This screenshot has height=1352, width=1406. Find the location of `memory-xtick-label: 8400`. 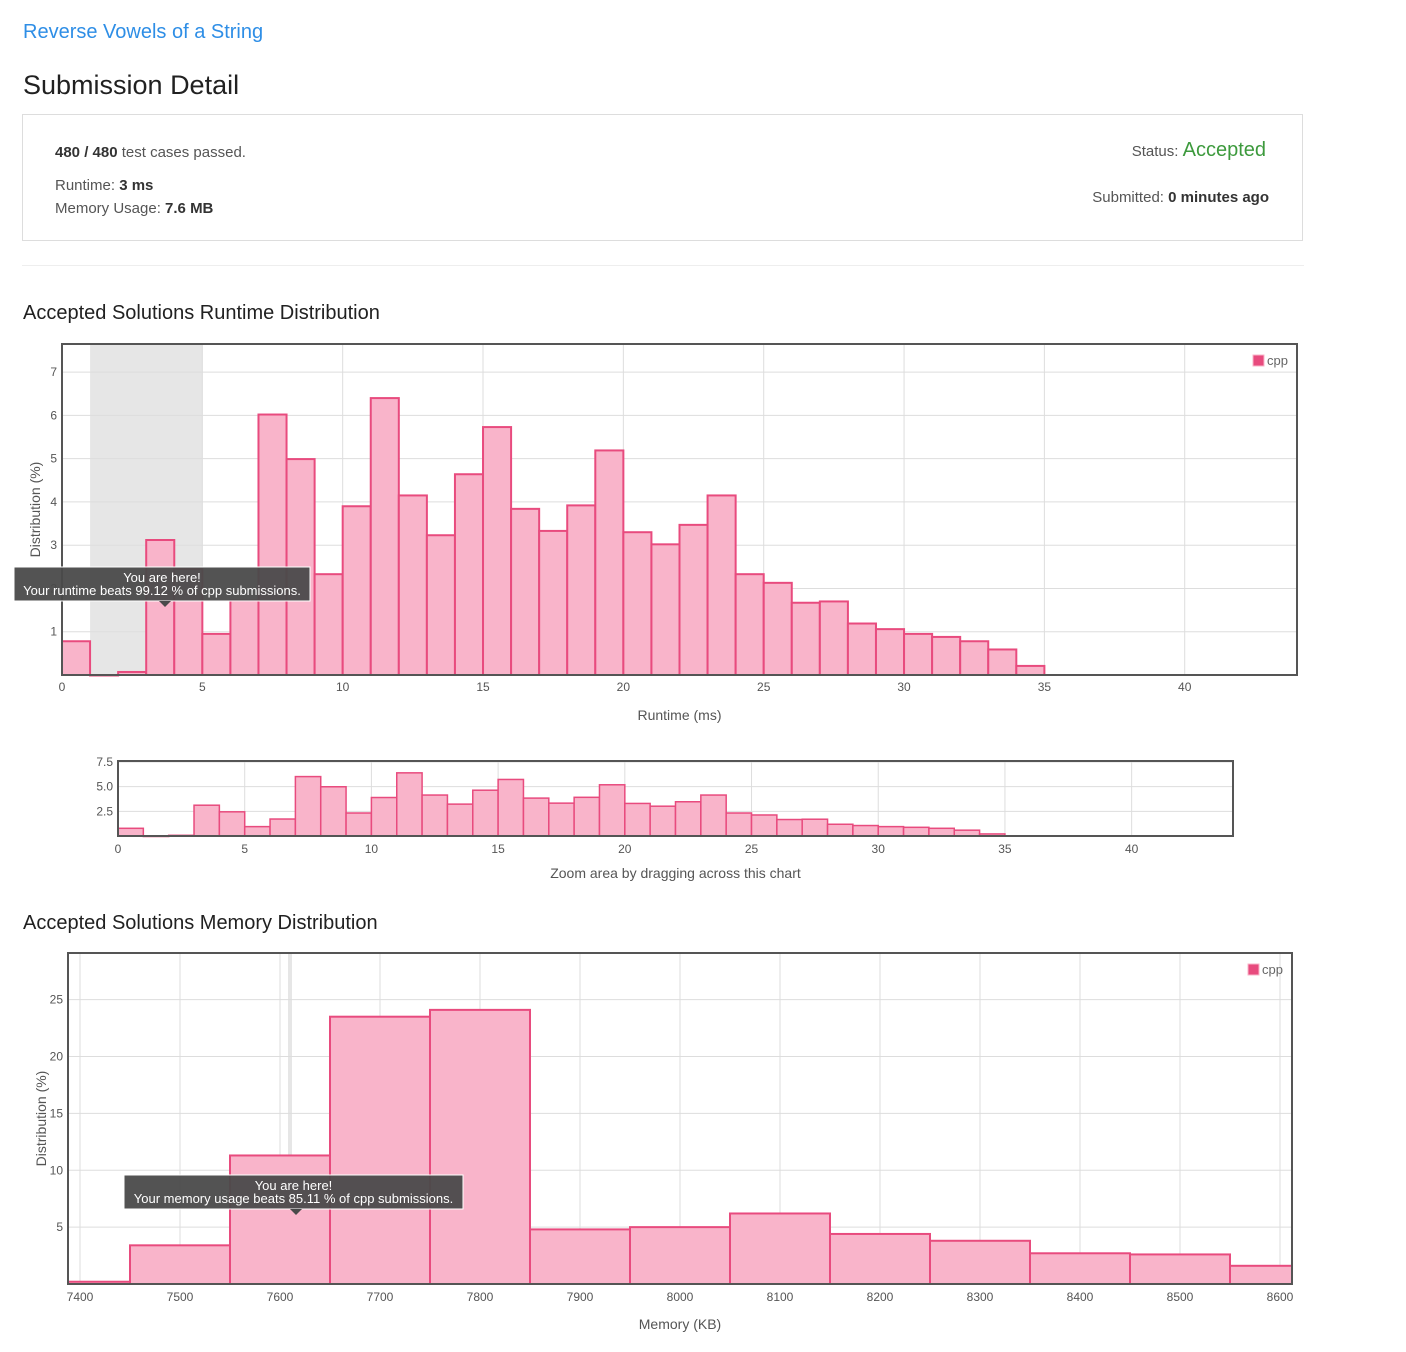

memory-xtick-label: 8400 is located at coordinates (1080, 1297).